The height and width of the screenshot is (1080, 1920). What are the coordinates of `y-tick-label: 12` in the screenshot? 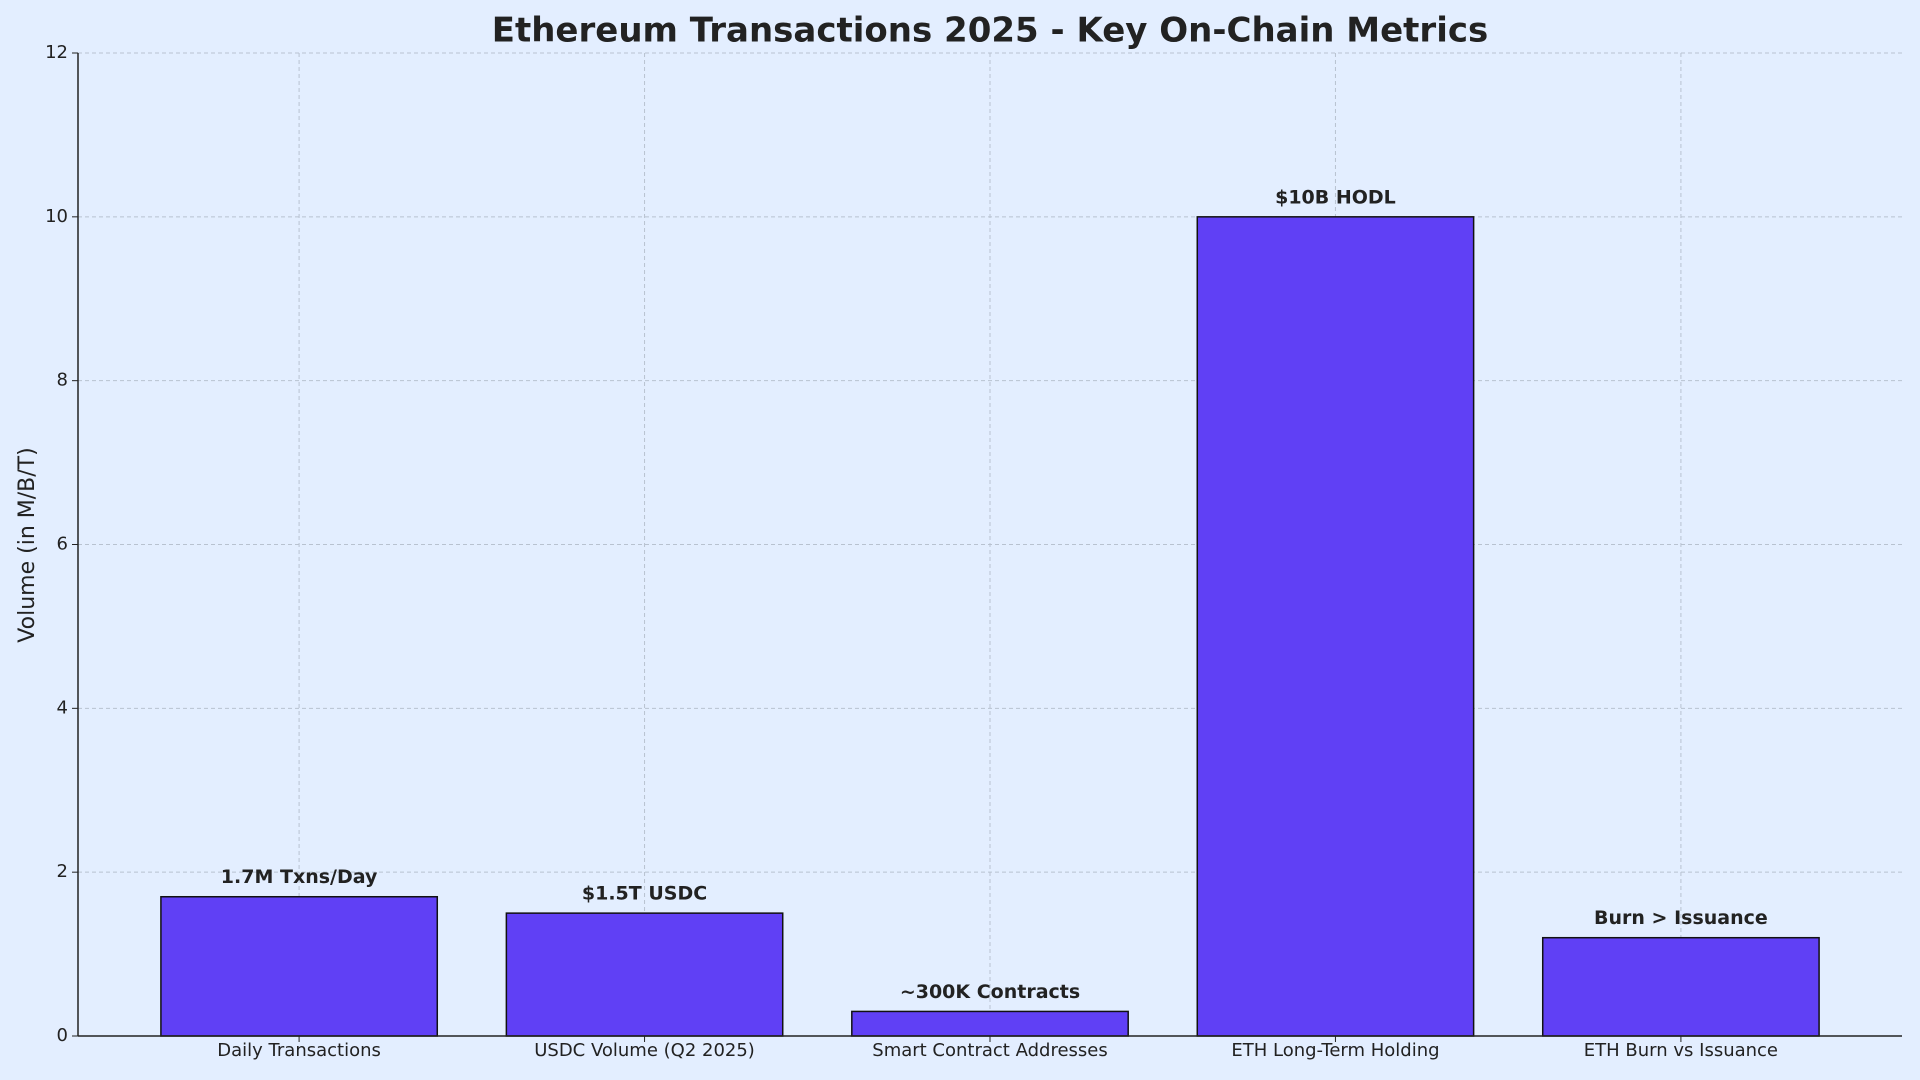 It's located at (56, 52).